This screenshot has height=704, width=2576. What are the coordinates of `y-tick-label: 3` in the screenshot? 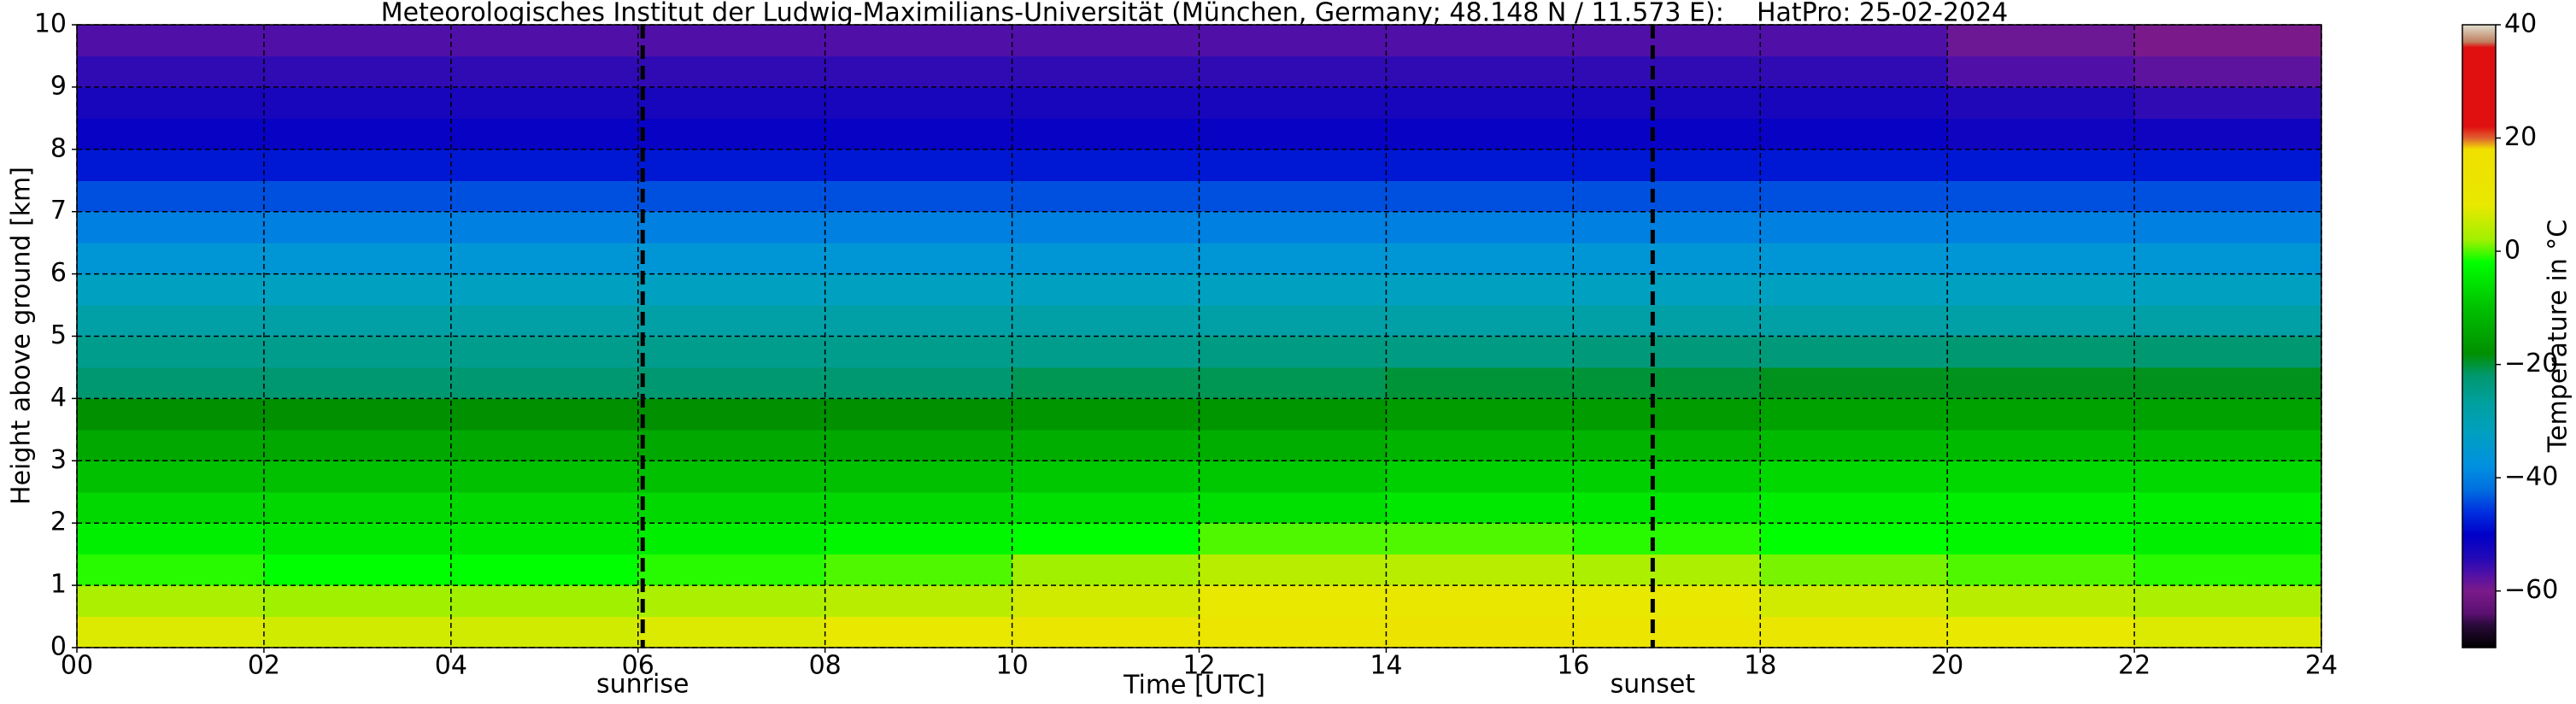 It's located at (59, 460).